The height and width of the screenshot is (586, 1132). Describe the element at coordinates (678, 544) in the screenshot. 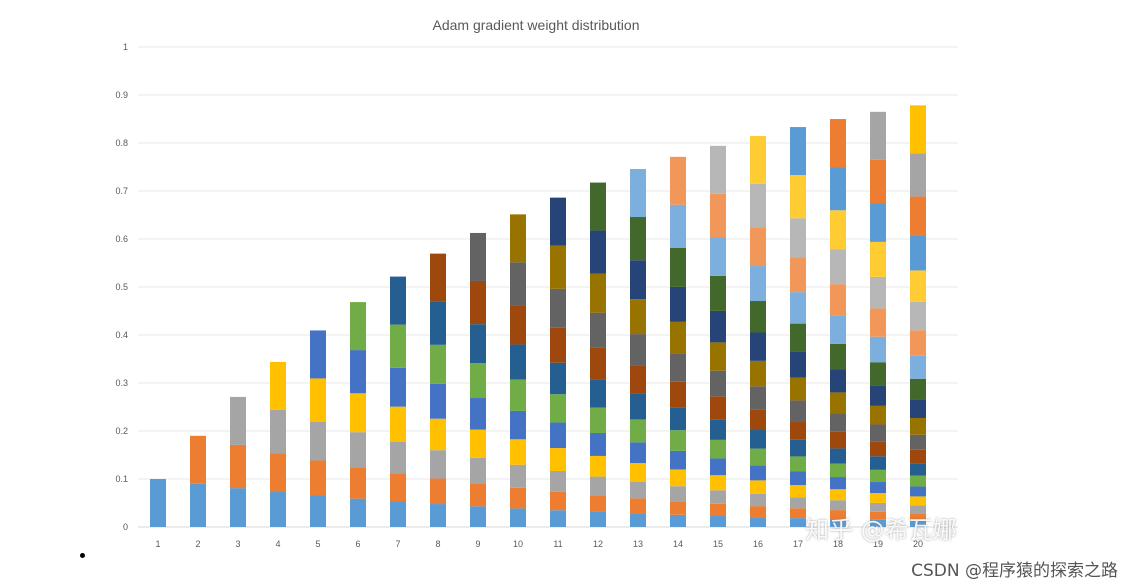

I see `x-tick-label: 14` at that location.